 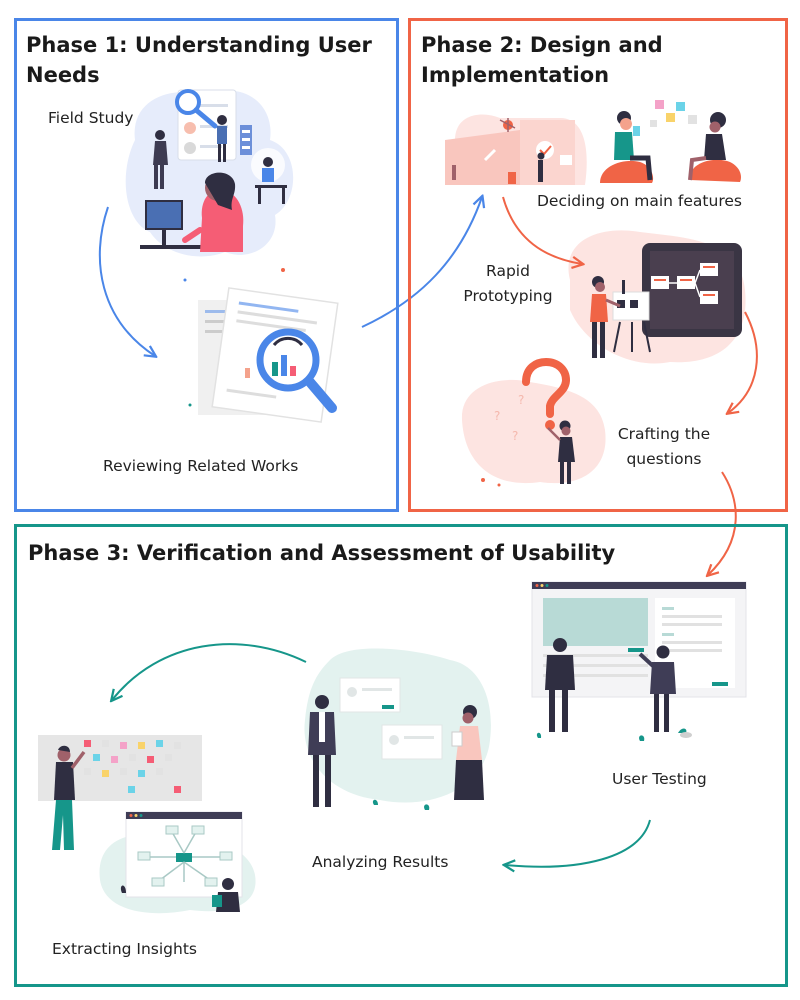 I want to click on seated-people-illustration, so click(x=670, y=141).